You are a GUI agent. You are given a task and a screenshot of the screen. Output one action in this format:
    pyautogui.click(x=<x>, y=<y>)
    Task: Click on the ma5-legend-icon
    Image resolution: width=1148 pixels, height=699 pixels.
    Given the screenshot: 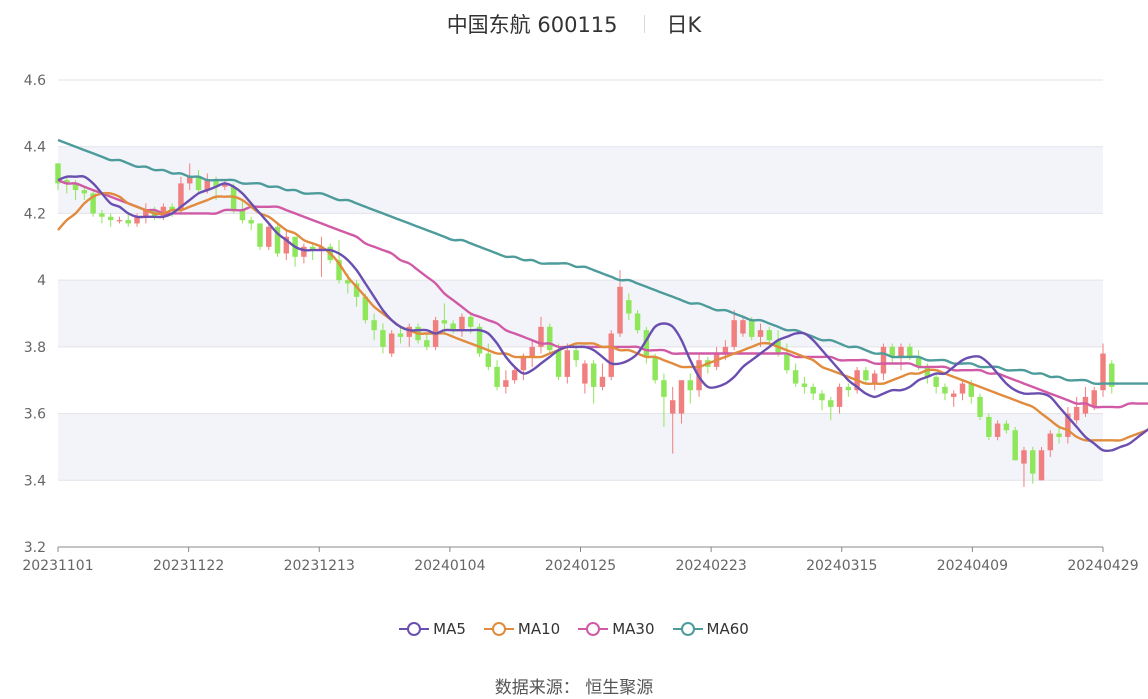 What is the action you would take?
    pyautogui.click(x=414, y=629)
    